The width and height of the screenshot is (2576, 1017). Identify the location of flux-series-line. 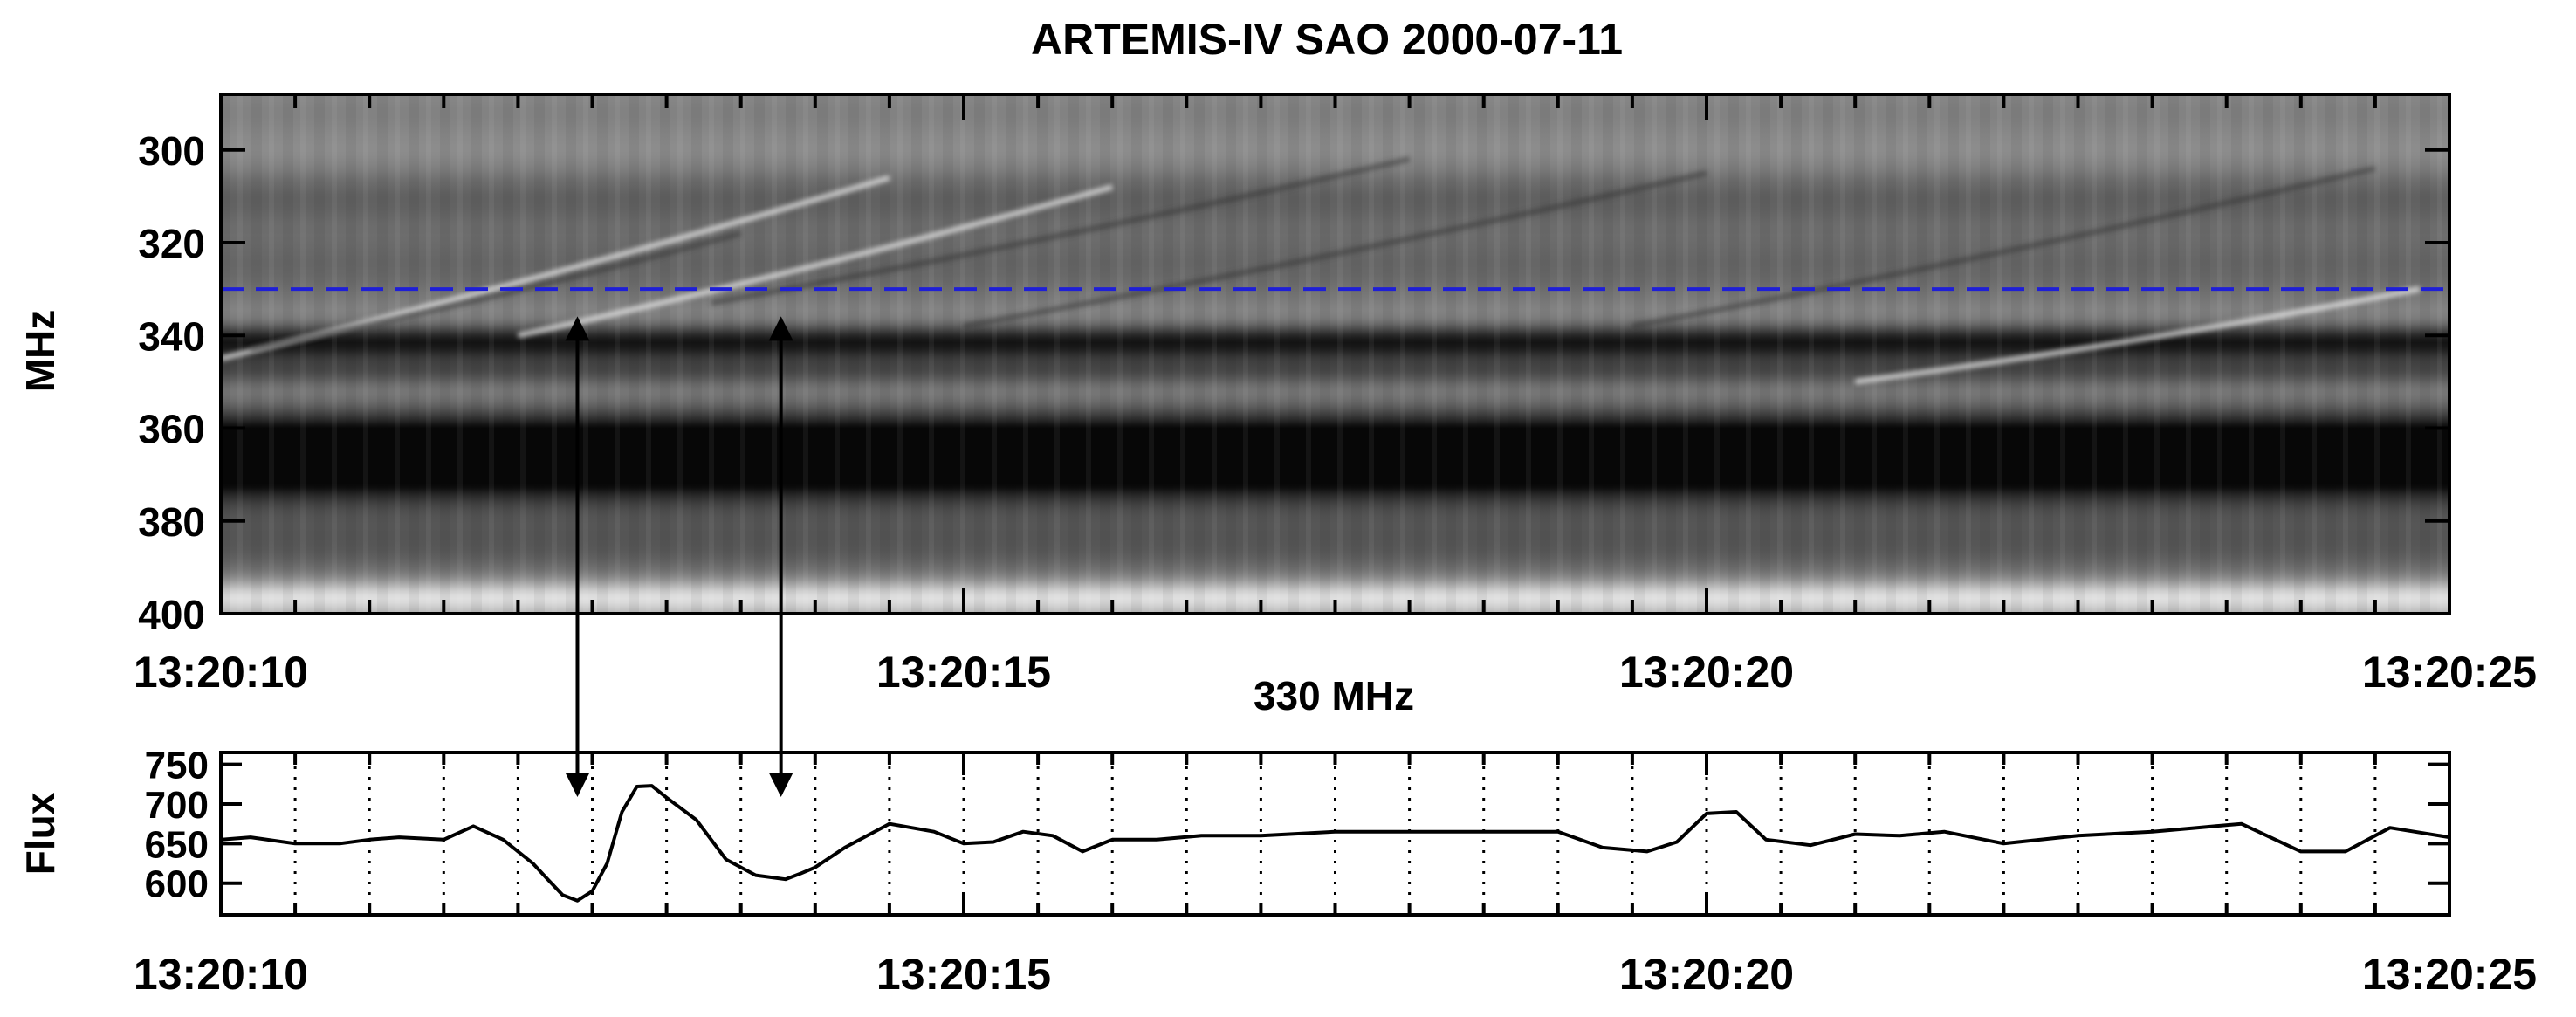
(1335, 843).